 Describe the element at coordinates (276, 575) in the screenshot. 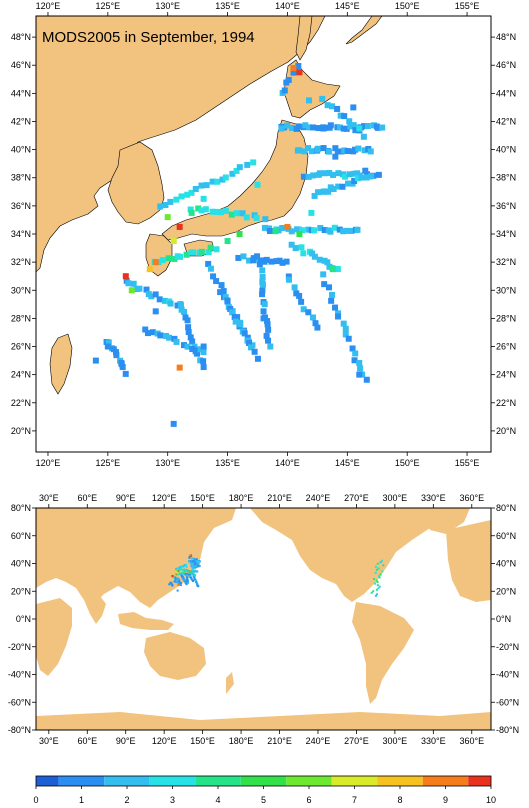

I see `global-data-cells` at that location.